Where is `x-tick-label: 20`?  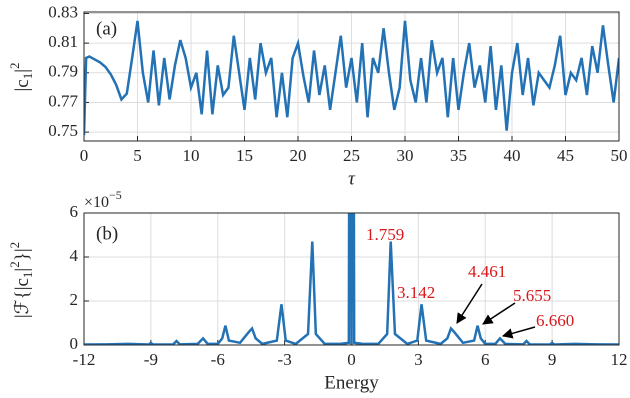
x-tick-label: 20 is located at coordinates (298, 155).